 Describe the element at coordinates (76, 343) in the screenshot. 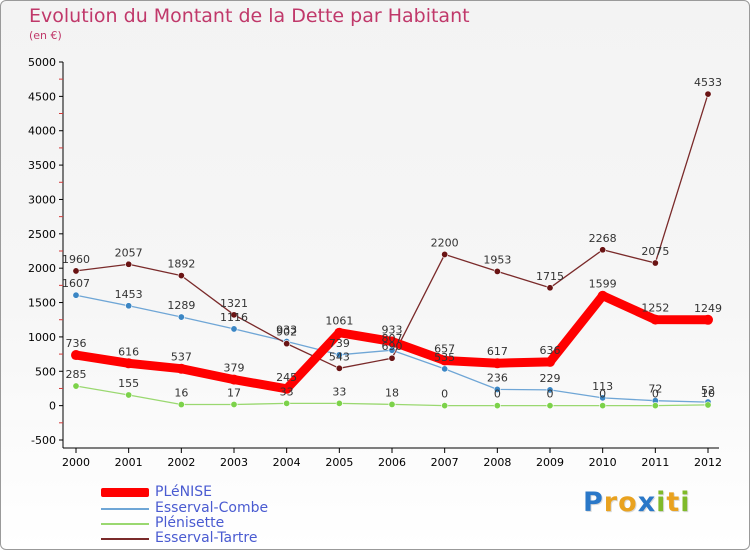

I see `data-label: 736` at that location.